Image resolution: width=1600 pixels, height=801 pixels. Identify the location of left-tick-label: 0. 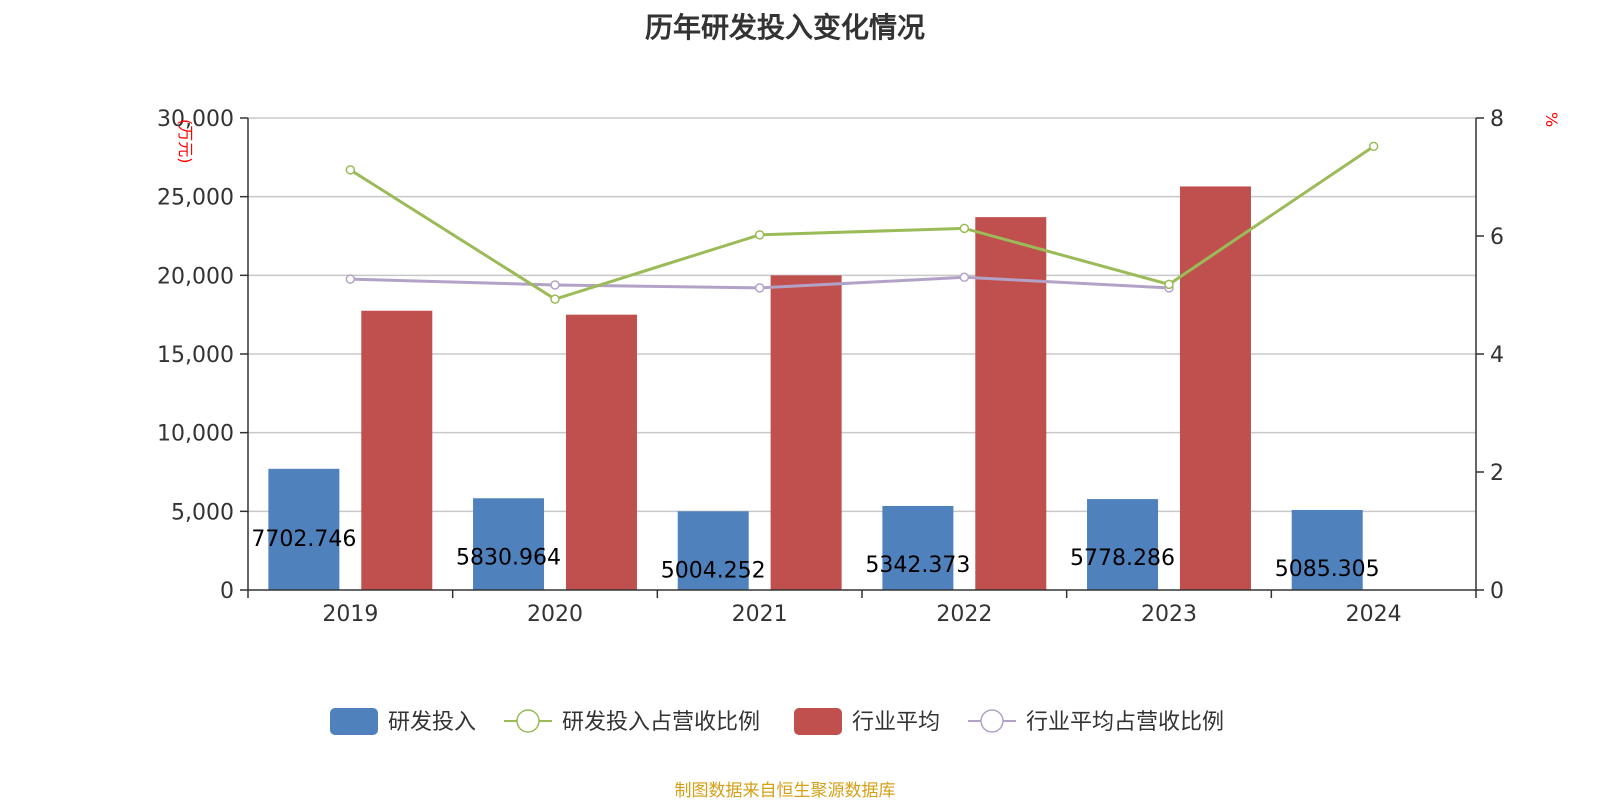
(227, 591).